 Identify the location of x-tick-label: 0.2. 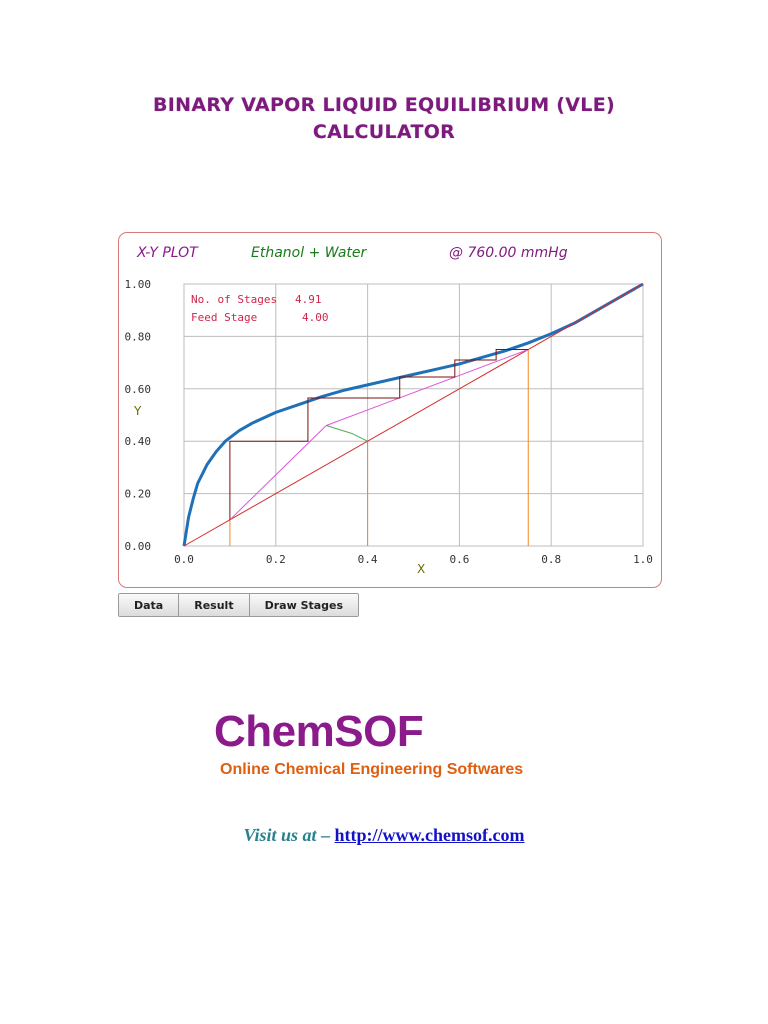
(276, 559).